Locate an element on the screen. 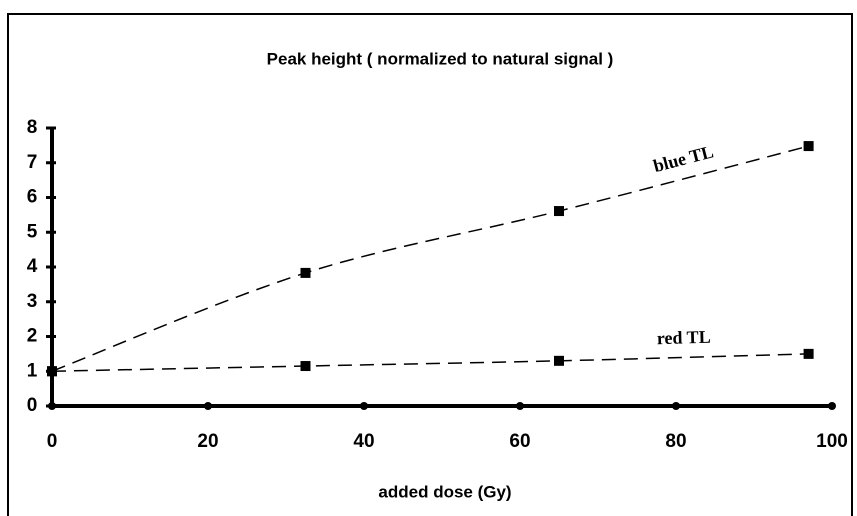 The width and height of the screenshot is (857, 516). y-tick-label: 1 is located at coordinates (32, 370).